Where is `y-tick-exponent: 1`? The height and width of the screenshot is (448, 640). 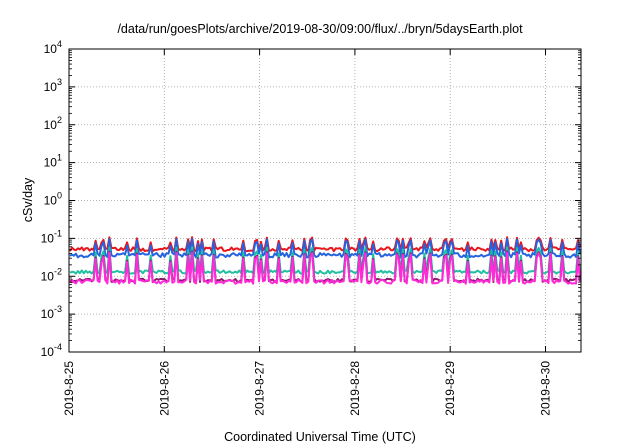 y-tick-exponent: 1 is located at coordinates (59, 158).